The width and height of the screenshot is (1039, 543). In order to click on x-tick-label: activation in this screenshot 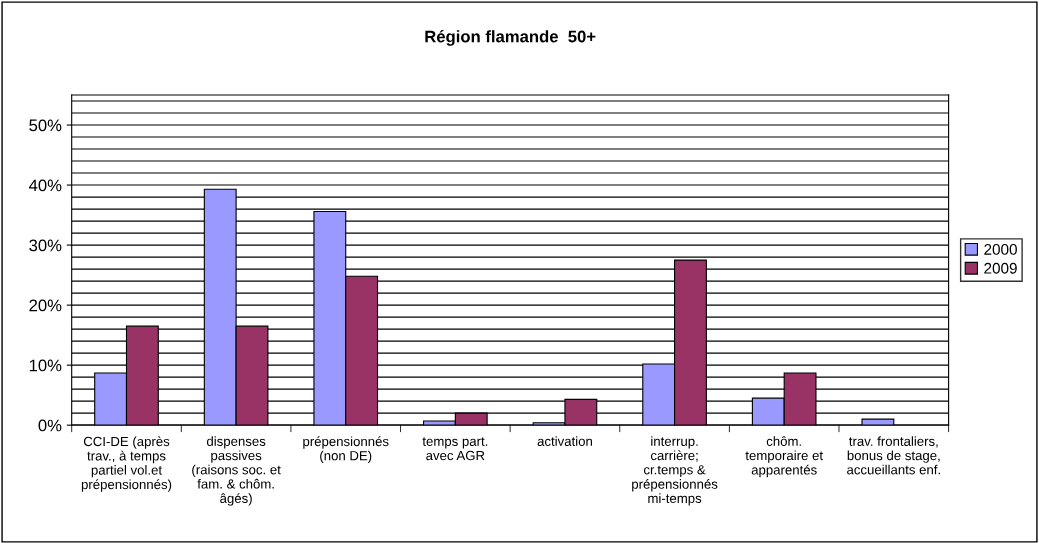, I will do `click(564, 441)`.